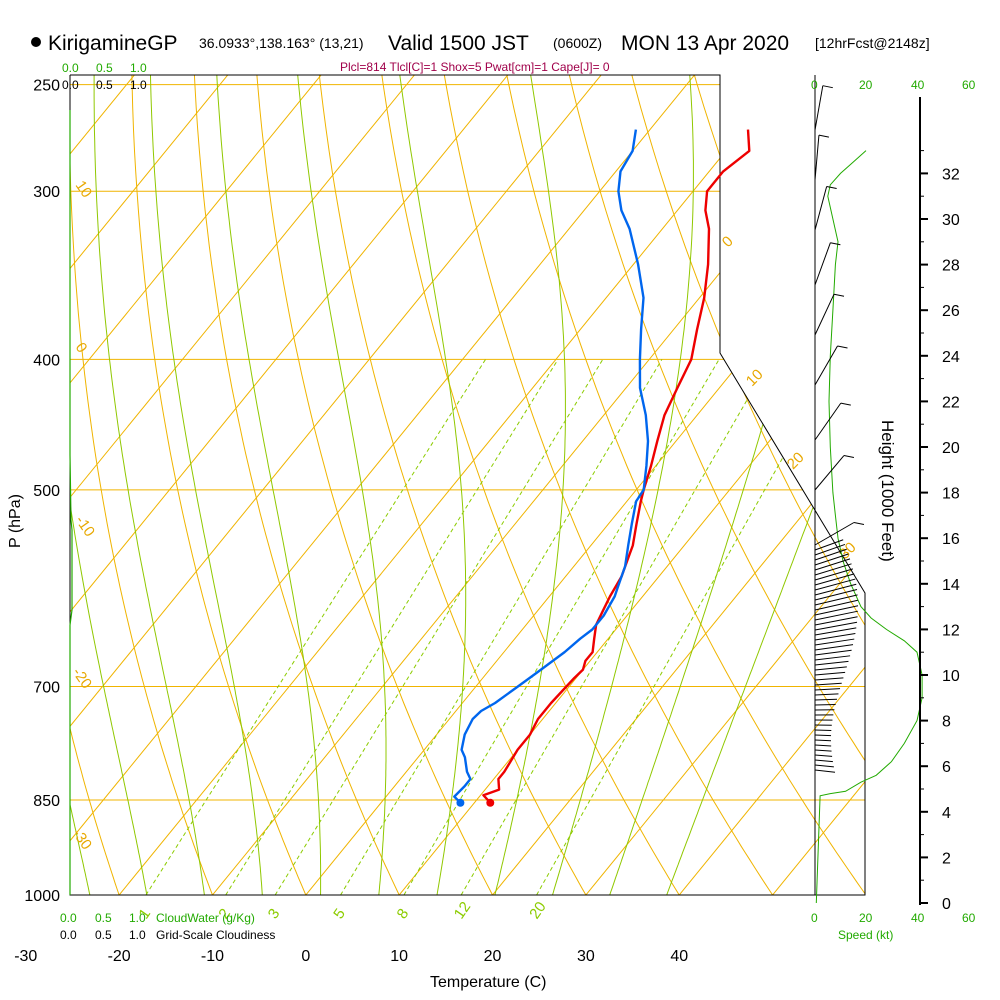  Describe the element at coordinates (205, 918) in the screenshot. I see `cloudwater-label: CloudWater (g/Kg)` at that location.